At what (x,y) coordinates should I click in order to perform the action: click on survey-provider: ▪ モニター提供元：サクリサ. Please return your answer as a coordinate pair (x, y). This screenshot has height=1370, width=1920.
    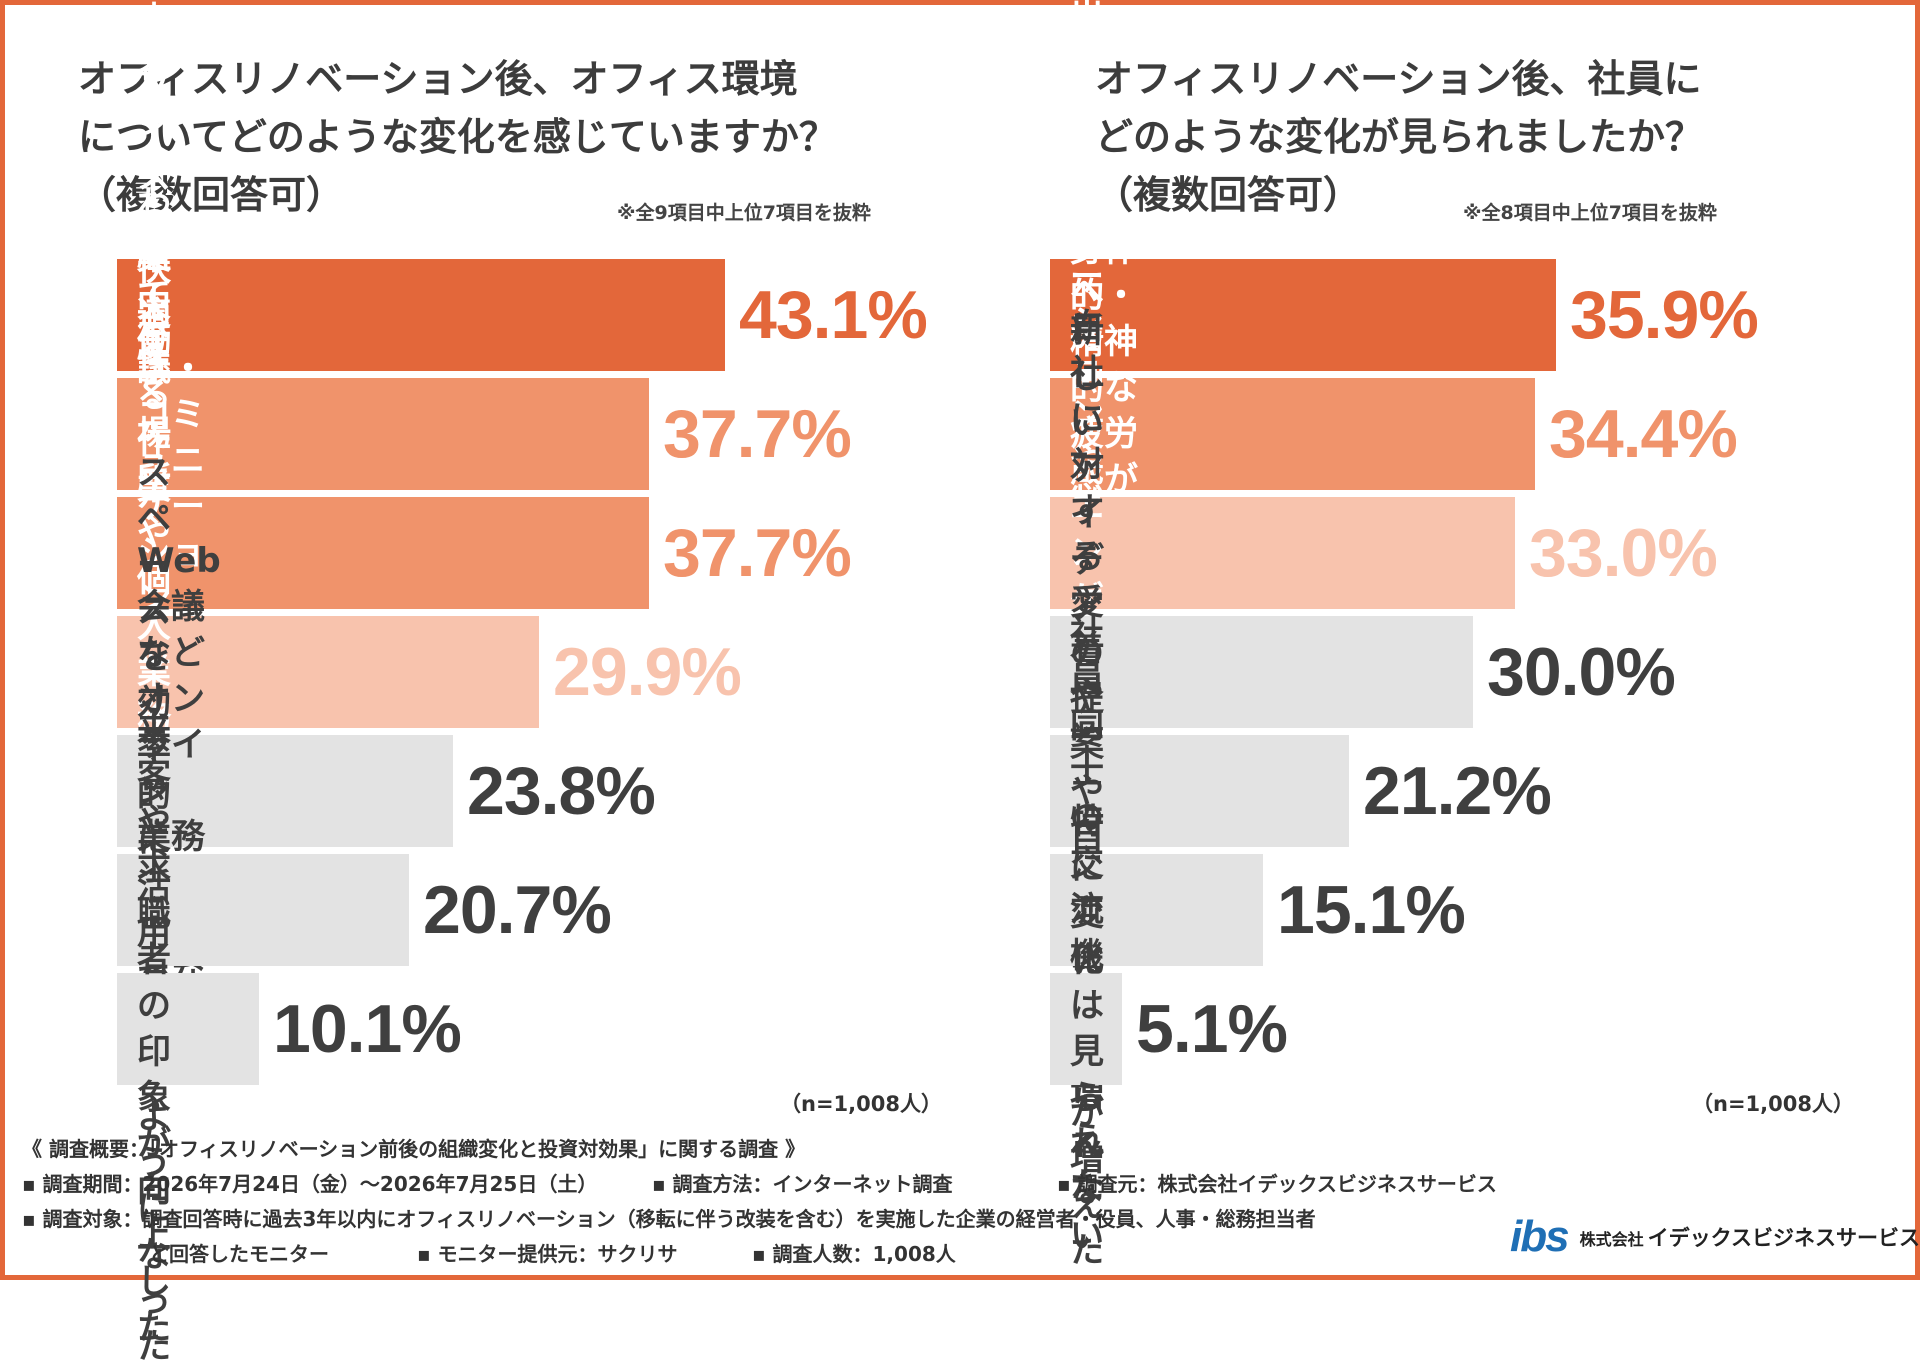
    Looking at the image, I should click on (547, 1254).